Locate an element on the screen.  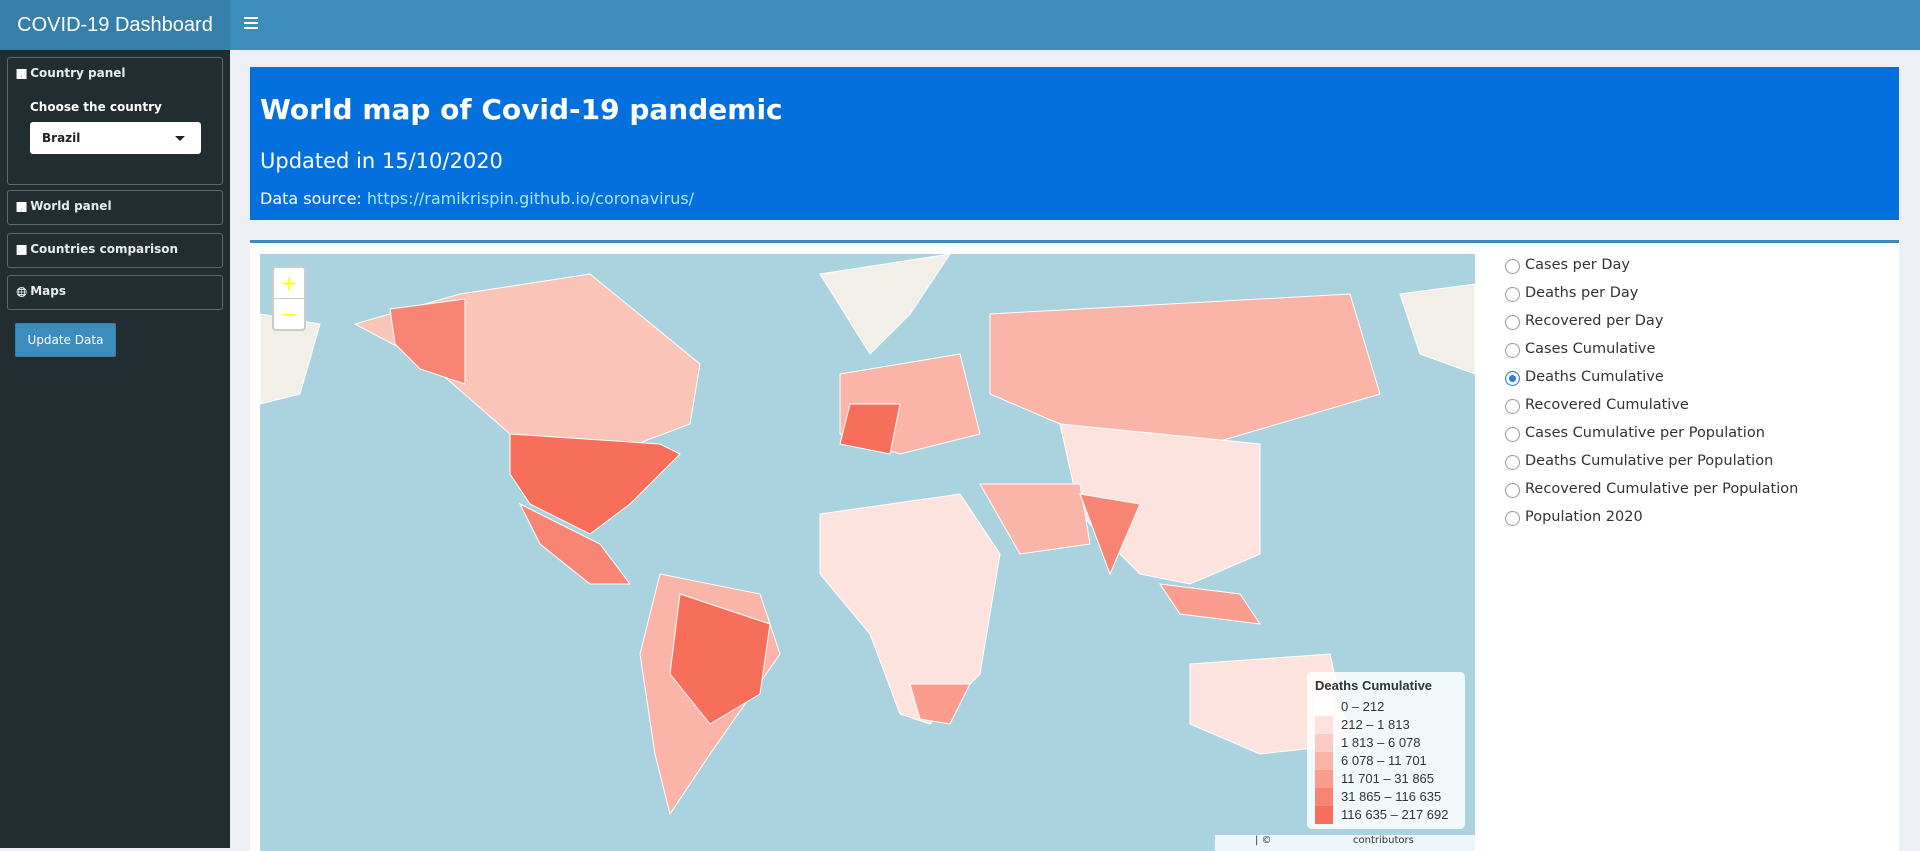
sidebar-panel: 📈 Countries comparison is located at coordinates (115, 250).